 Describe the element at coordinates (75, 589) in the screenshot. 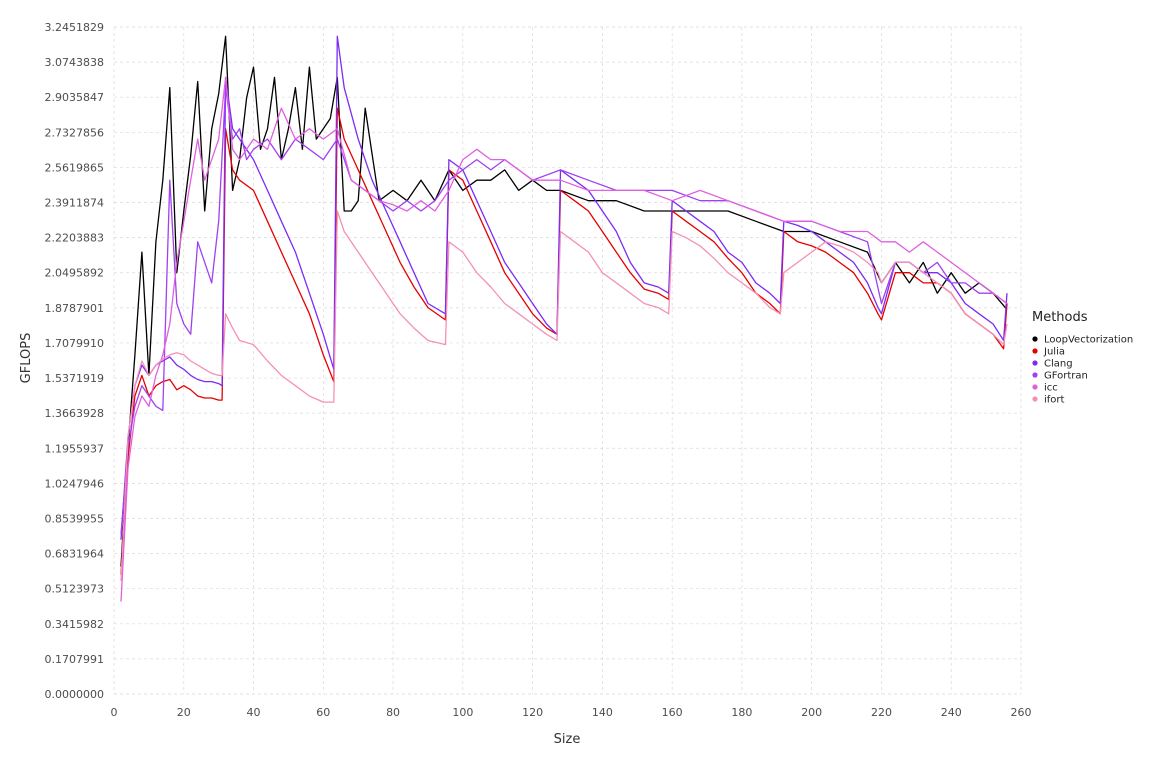

I see `y-tick-label: 0.5123973` at that location.